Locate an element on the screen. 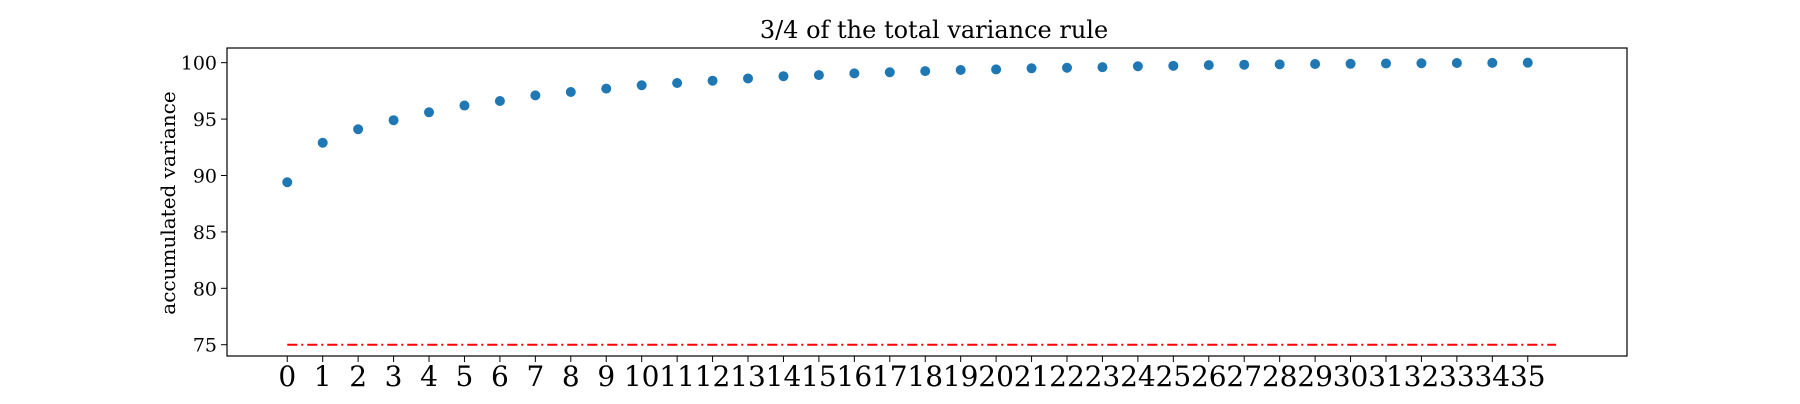 The height and width of the screenshot is (404, 1800). x-tick-label: 20 is located at coordinates (996, 376).